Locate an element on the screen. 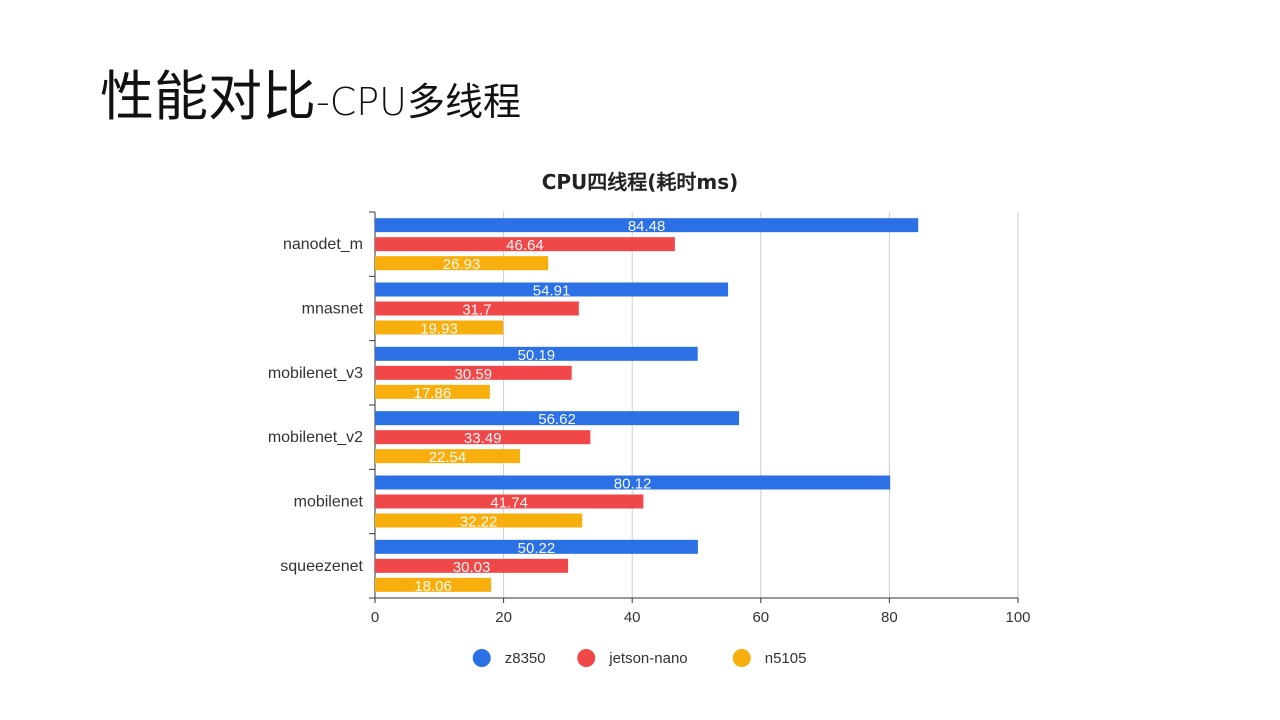 The width and height of the screenshot is (1280, 720). data-label: 18.06 is located at coordinates (433, 586).